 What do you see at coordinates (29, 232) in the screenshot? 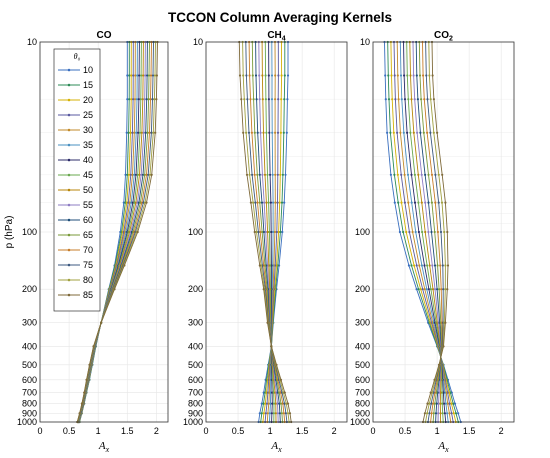
I see `y-tick-label: 100` at bounding box center [29, 232].